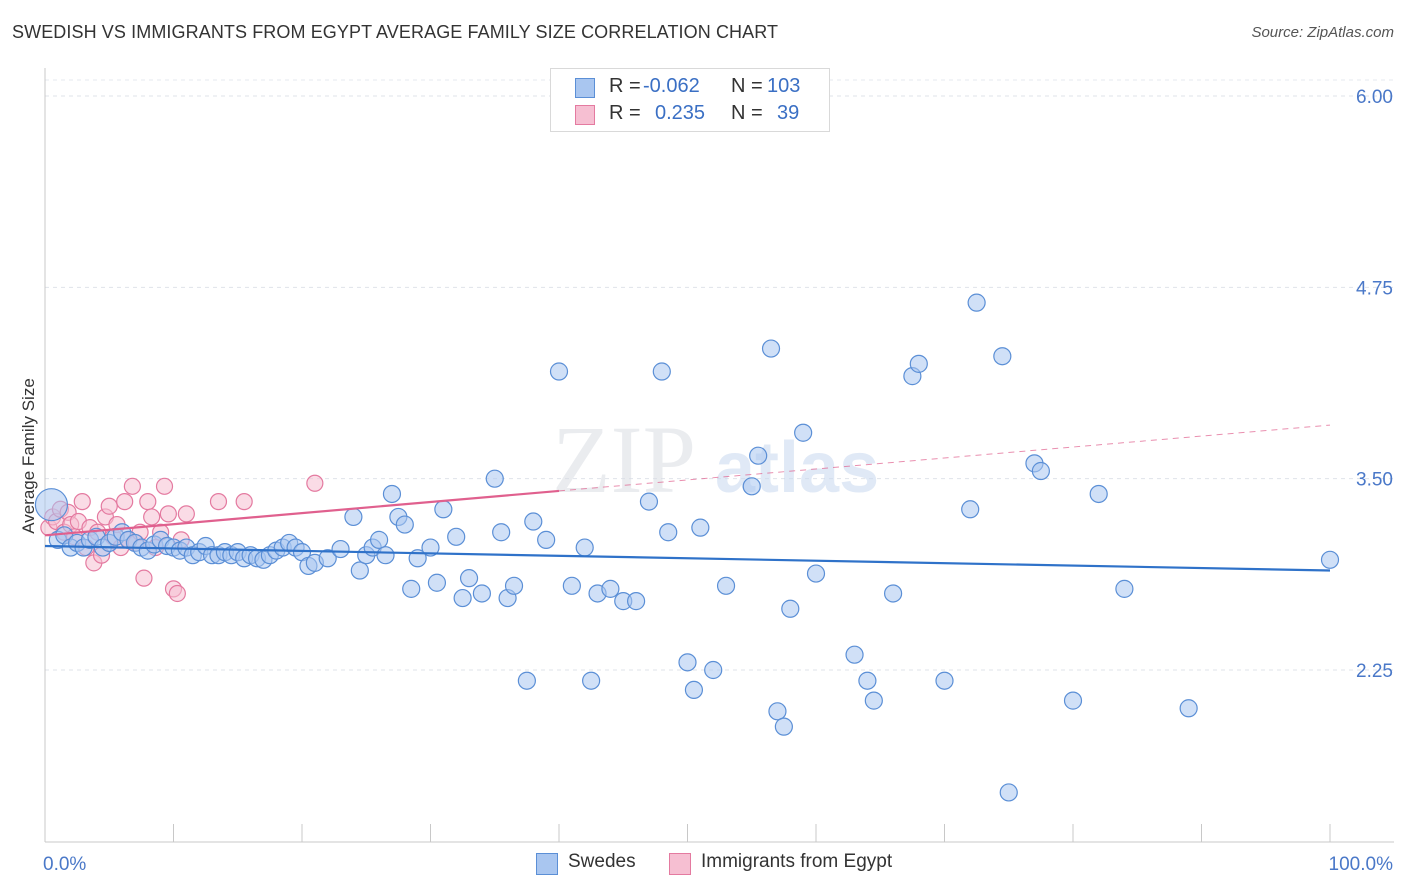 Image resolution: width=1406 pixels, height=892 pixels. Describe the element at coordinates (1374, 97) in the screenshot. I see `y-tick-label: 6.00` at that location.